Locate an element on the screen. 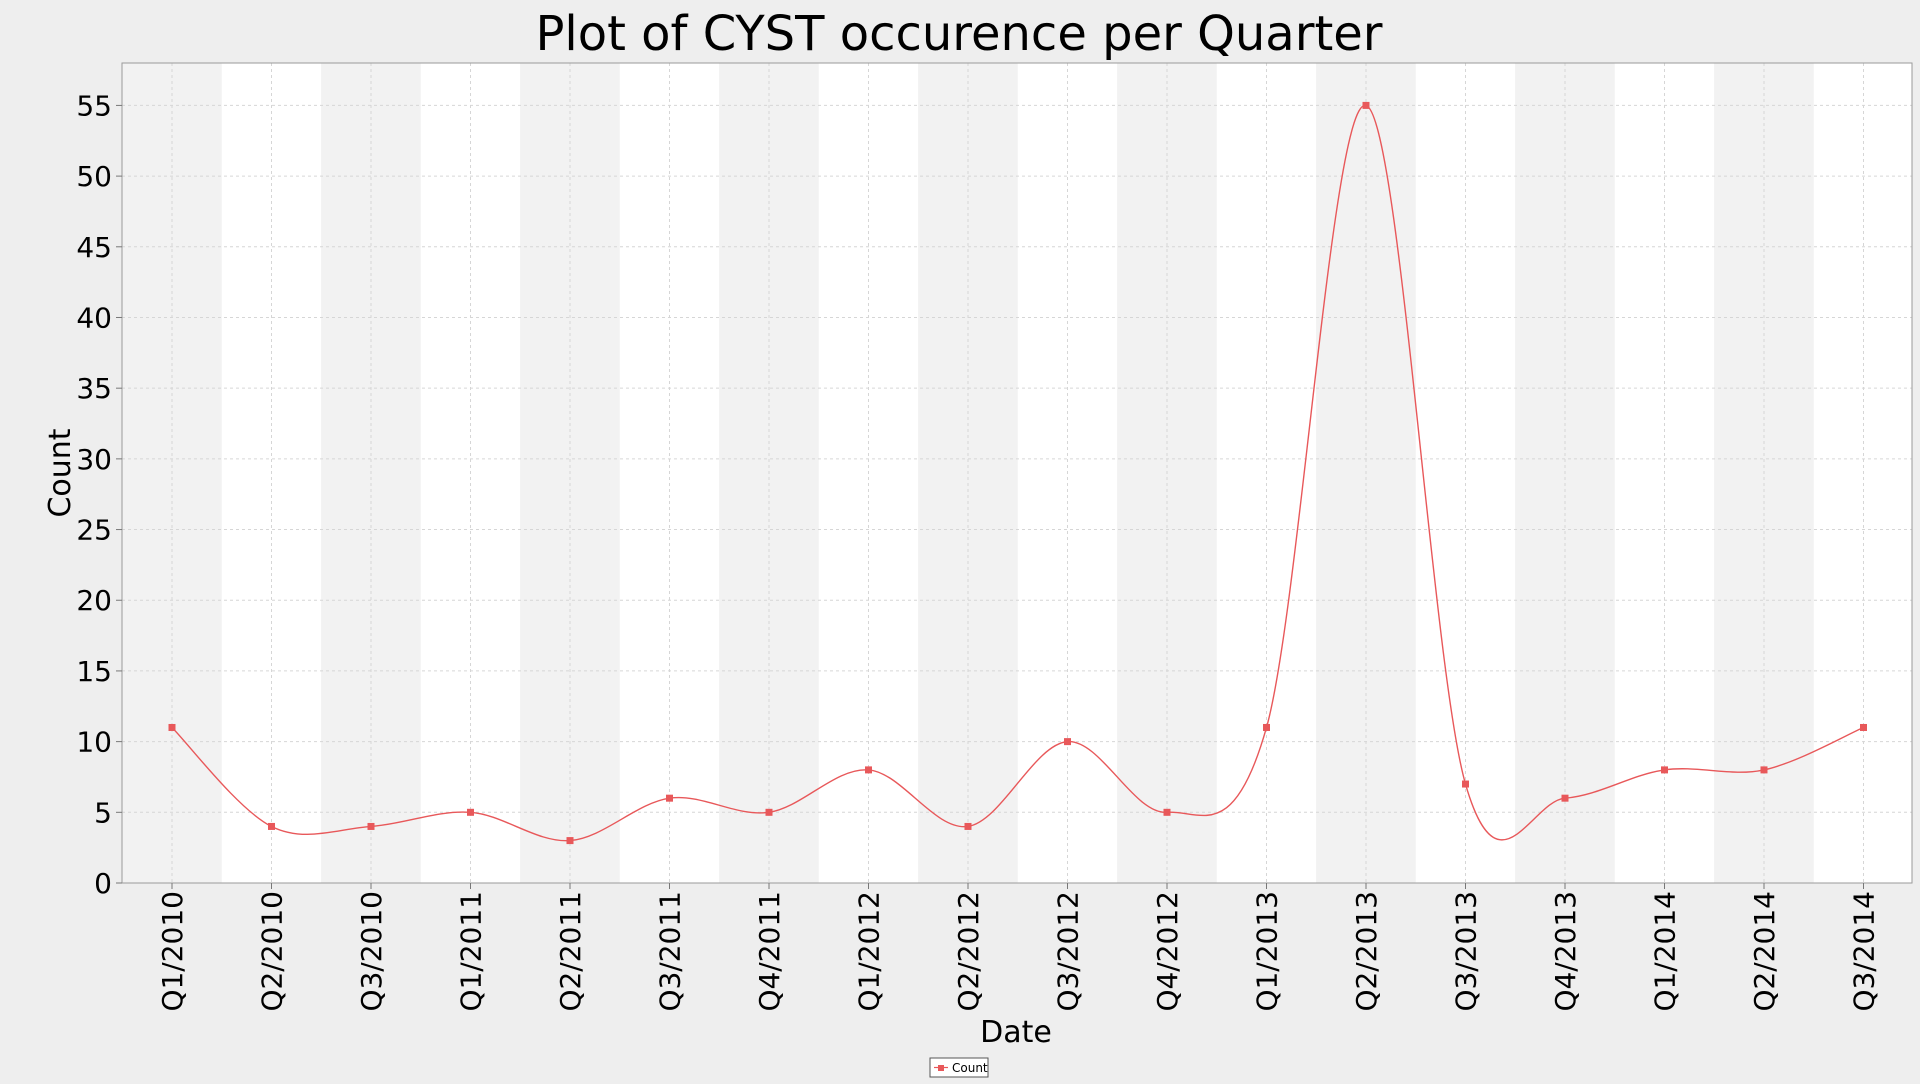 The height and width of the screenshot is (1084, 1920). y-tick-label: 25 is located at coordinates (94, 530).